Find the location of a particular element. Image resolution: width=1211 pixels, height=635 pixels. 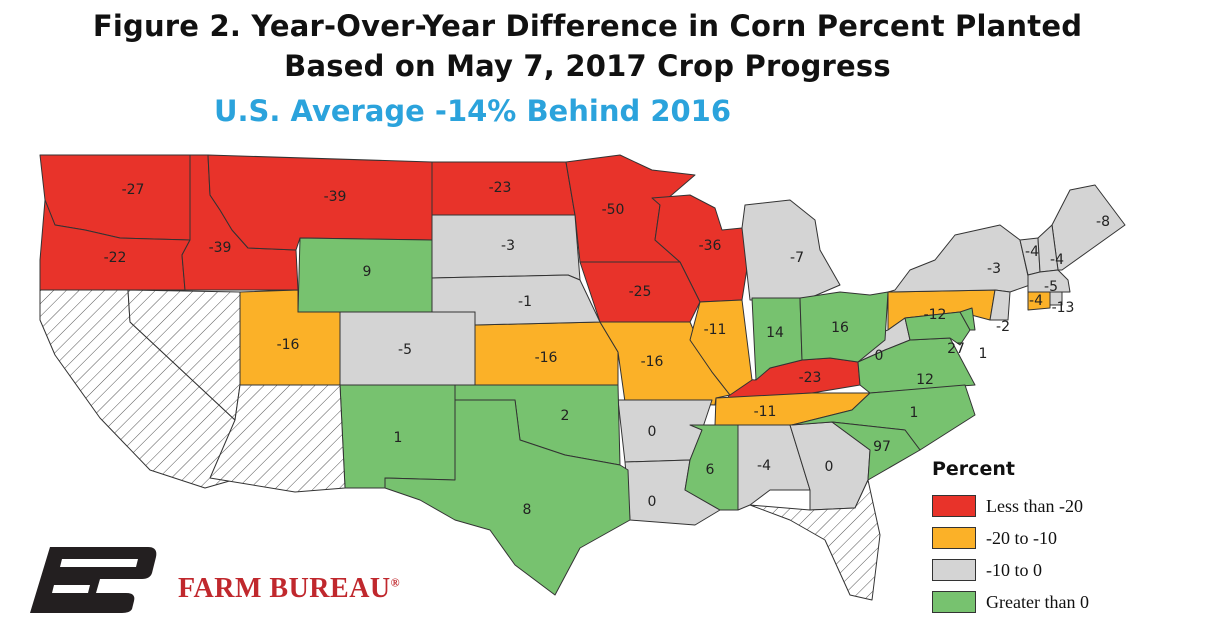

state-in is located at coordinates (777, 339).